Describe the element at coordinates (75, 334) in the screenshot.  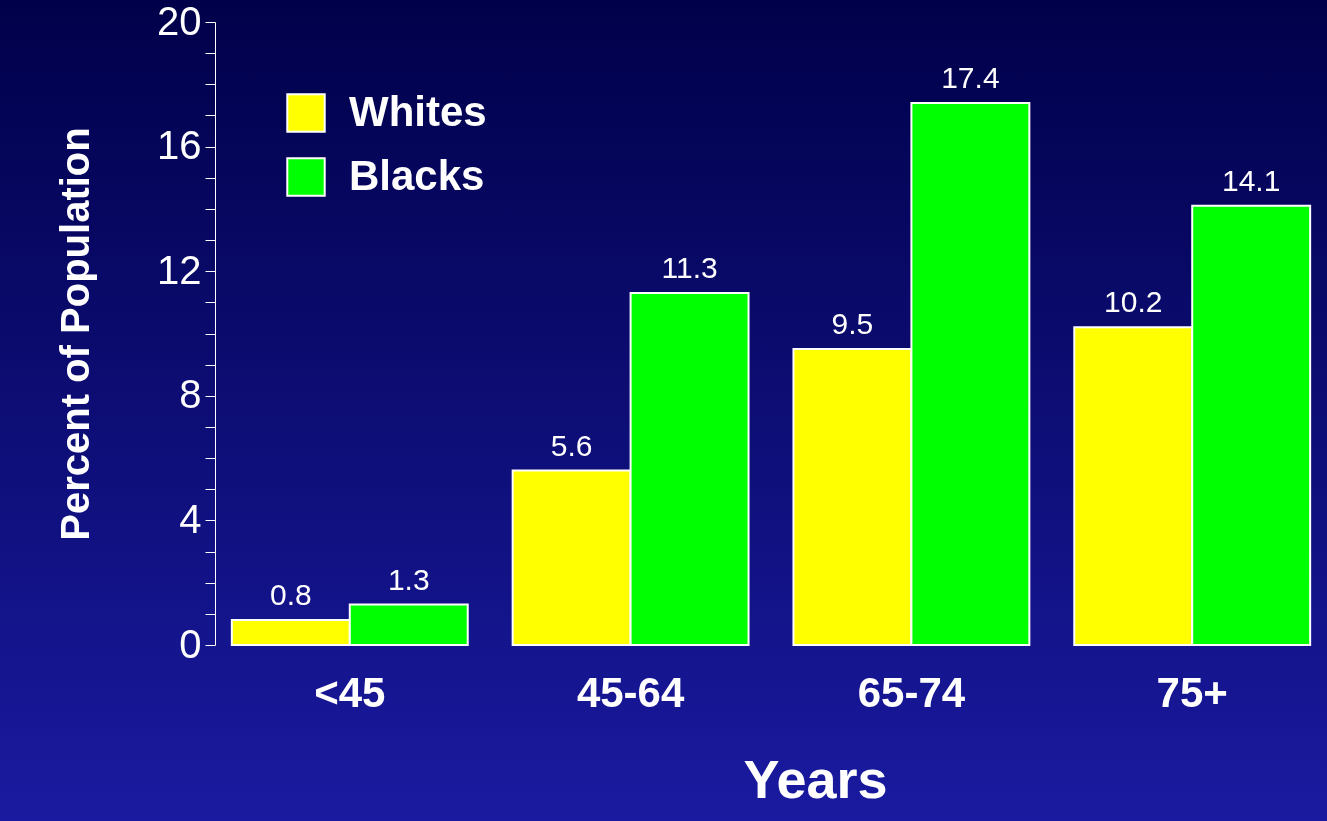
I see `y-axis-title: Percent of Population` at that location.